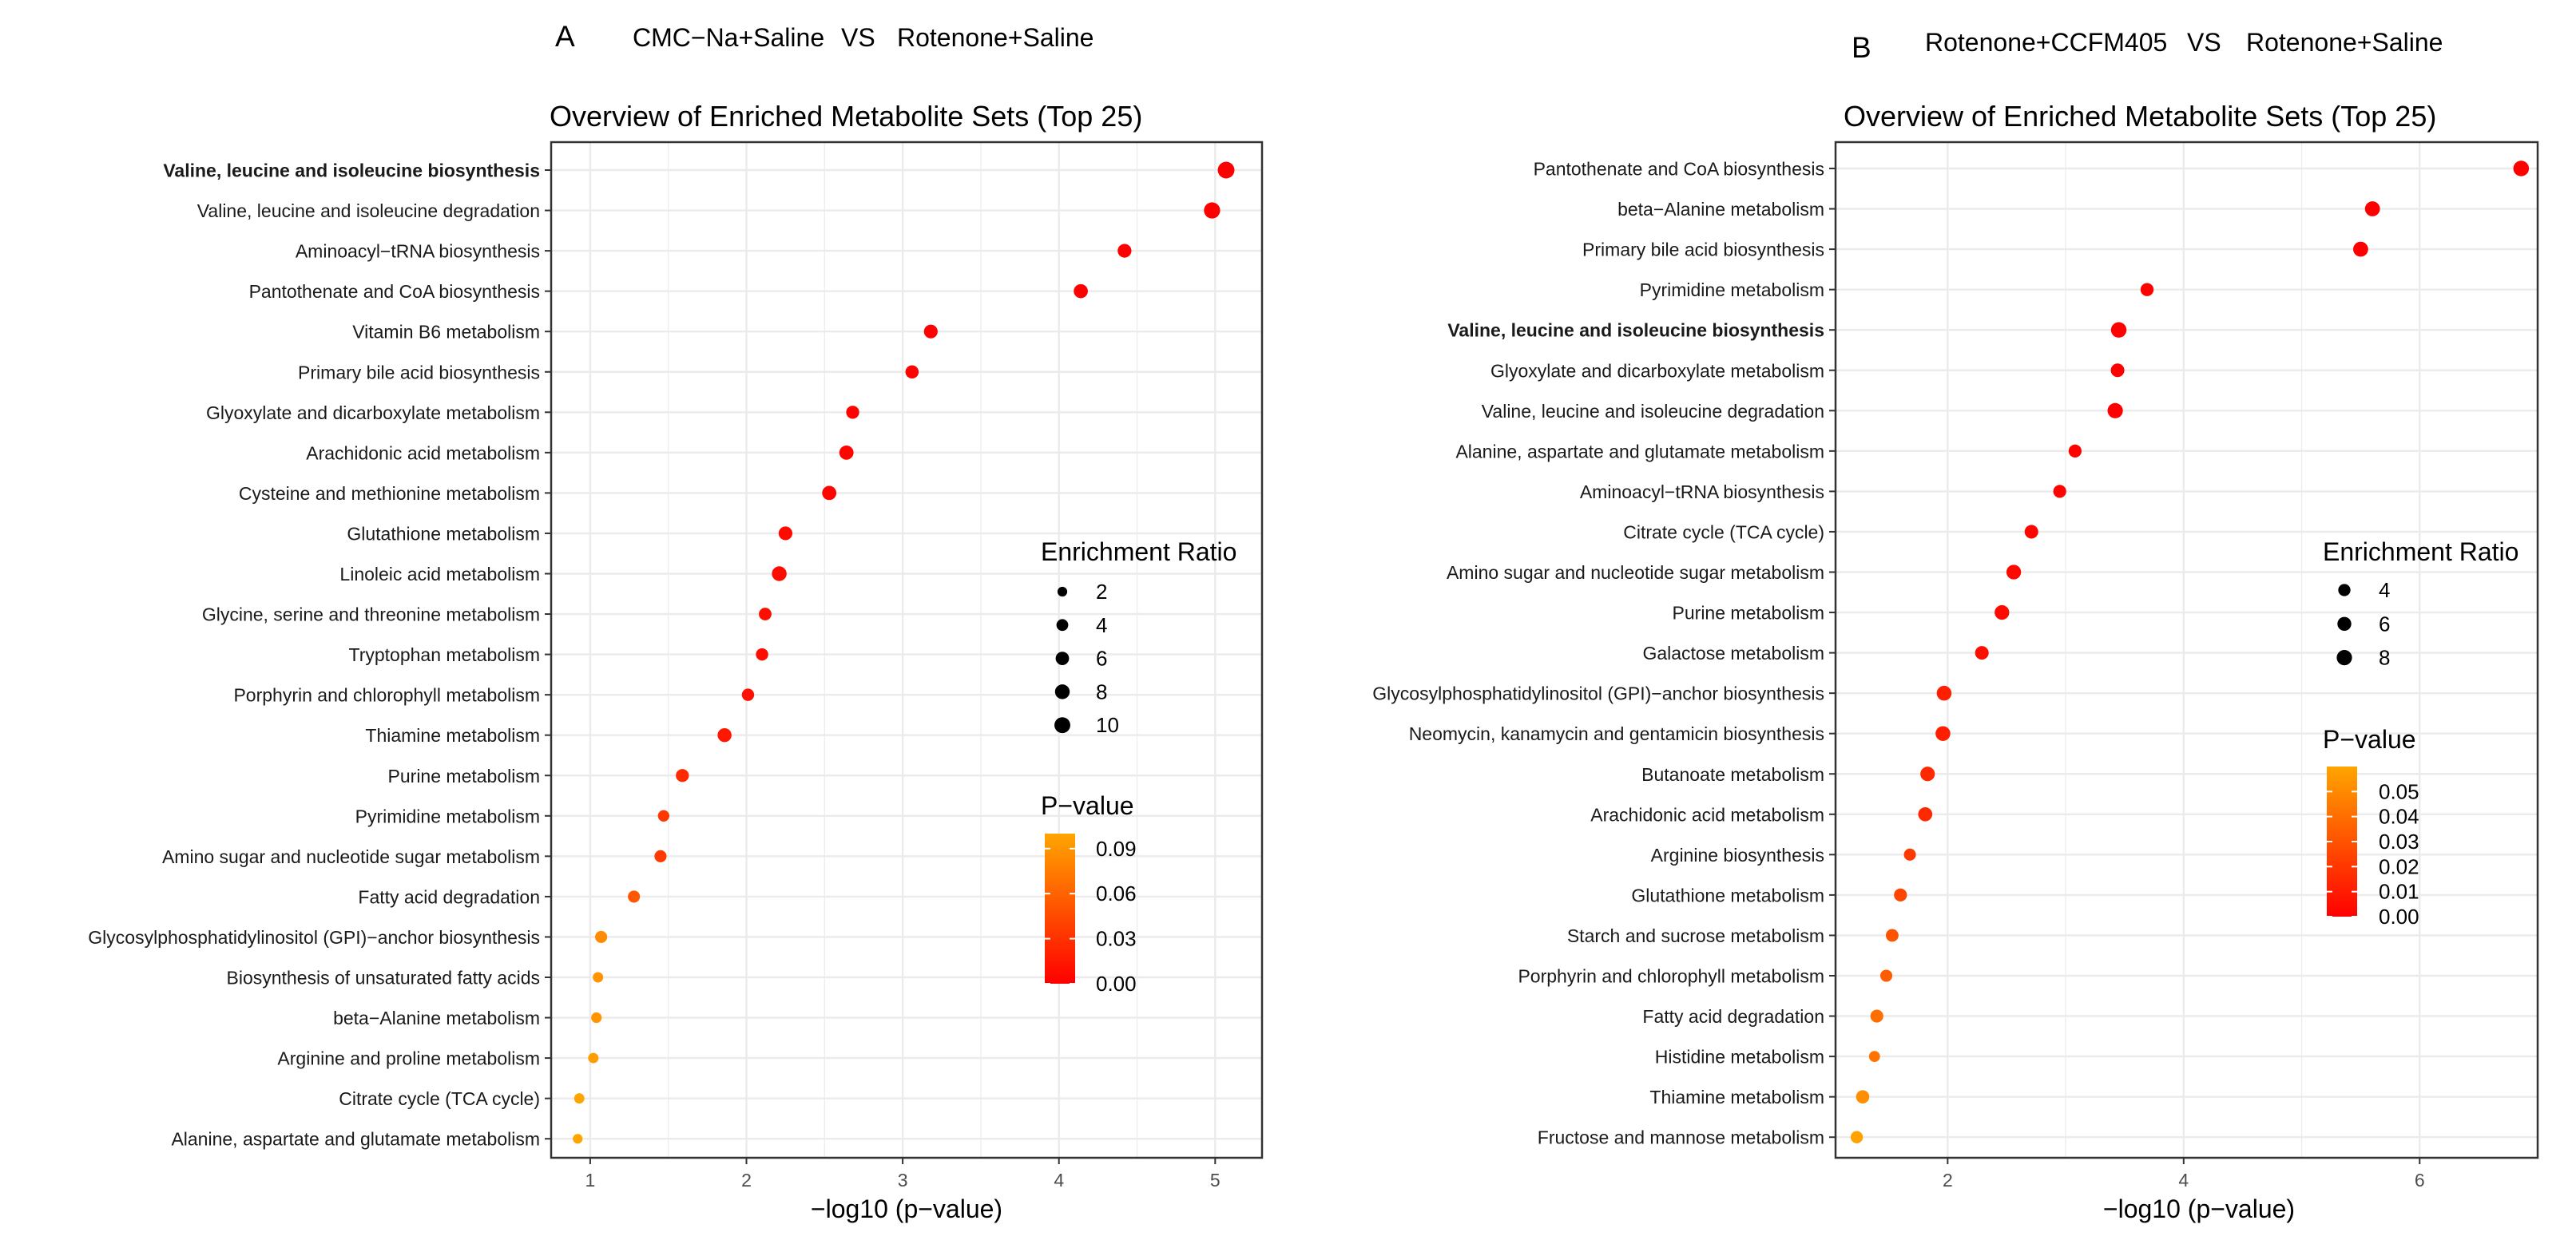 The image size is (2576, 1248). Describe the element at coordinates (565, 36) in the screenshot. I see `panel-a-letter: A` at that location.